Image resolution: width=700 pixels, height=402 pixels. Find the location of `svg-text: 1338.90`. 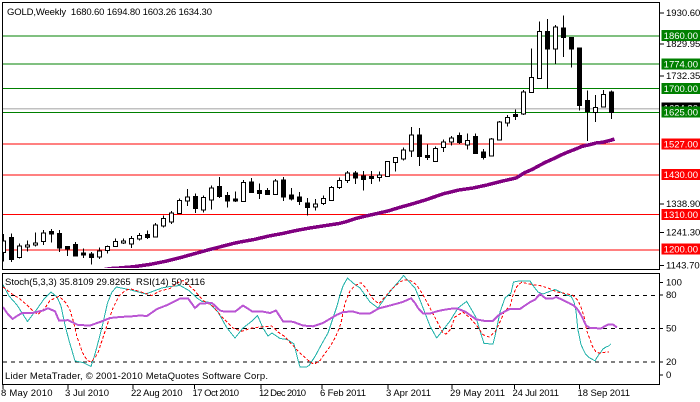

svg-text: 1338.90 is located at coordinates (683, 204).